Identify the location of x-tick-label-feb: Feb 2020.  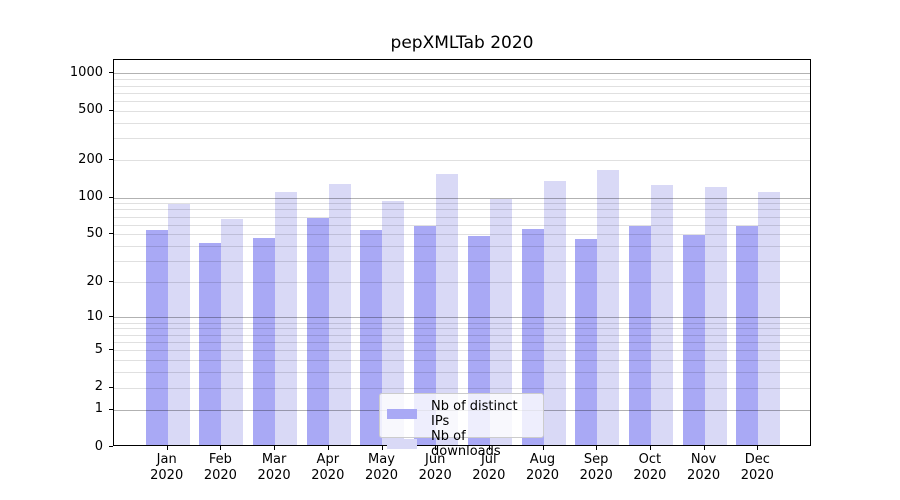
(220, 467).